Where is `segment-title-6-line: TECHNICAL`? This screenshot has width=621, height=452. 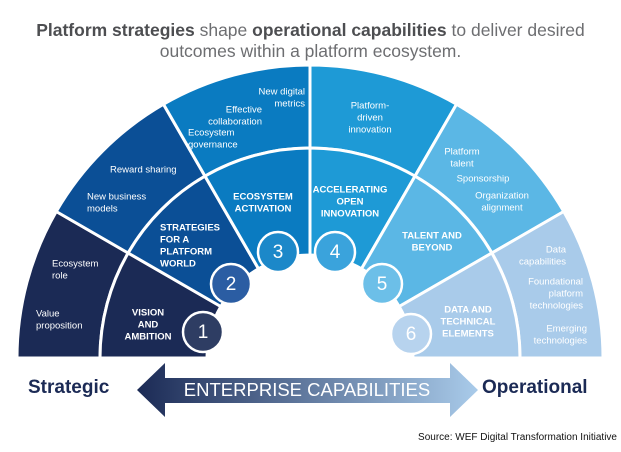 segment-title-6-line: TECHNICAL is located at coordinates (468, 322).